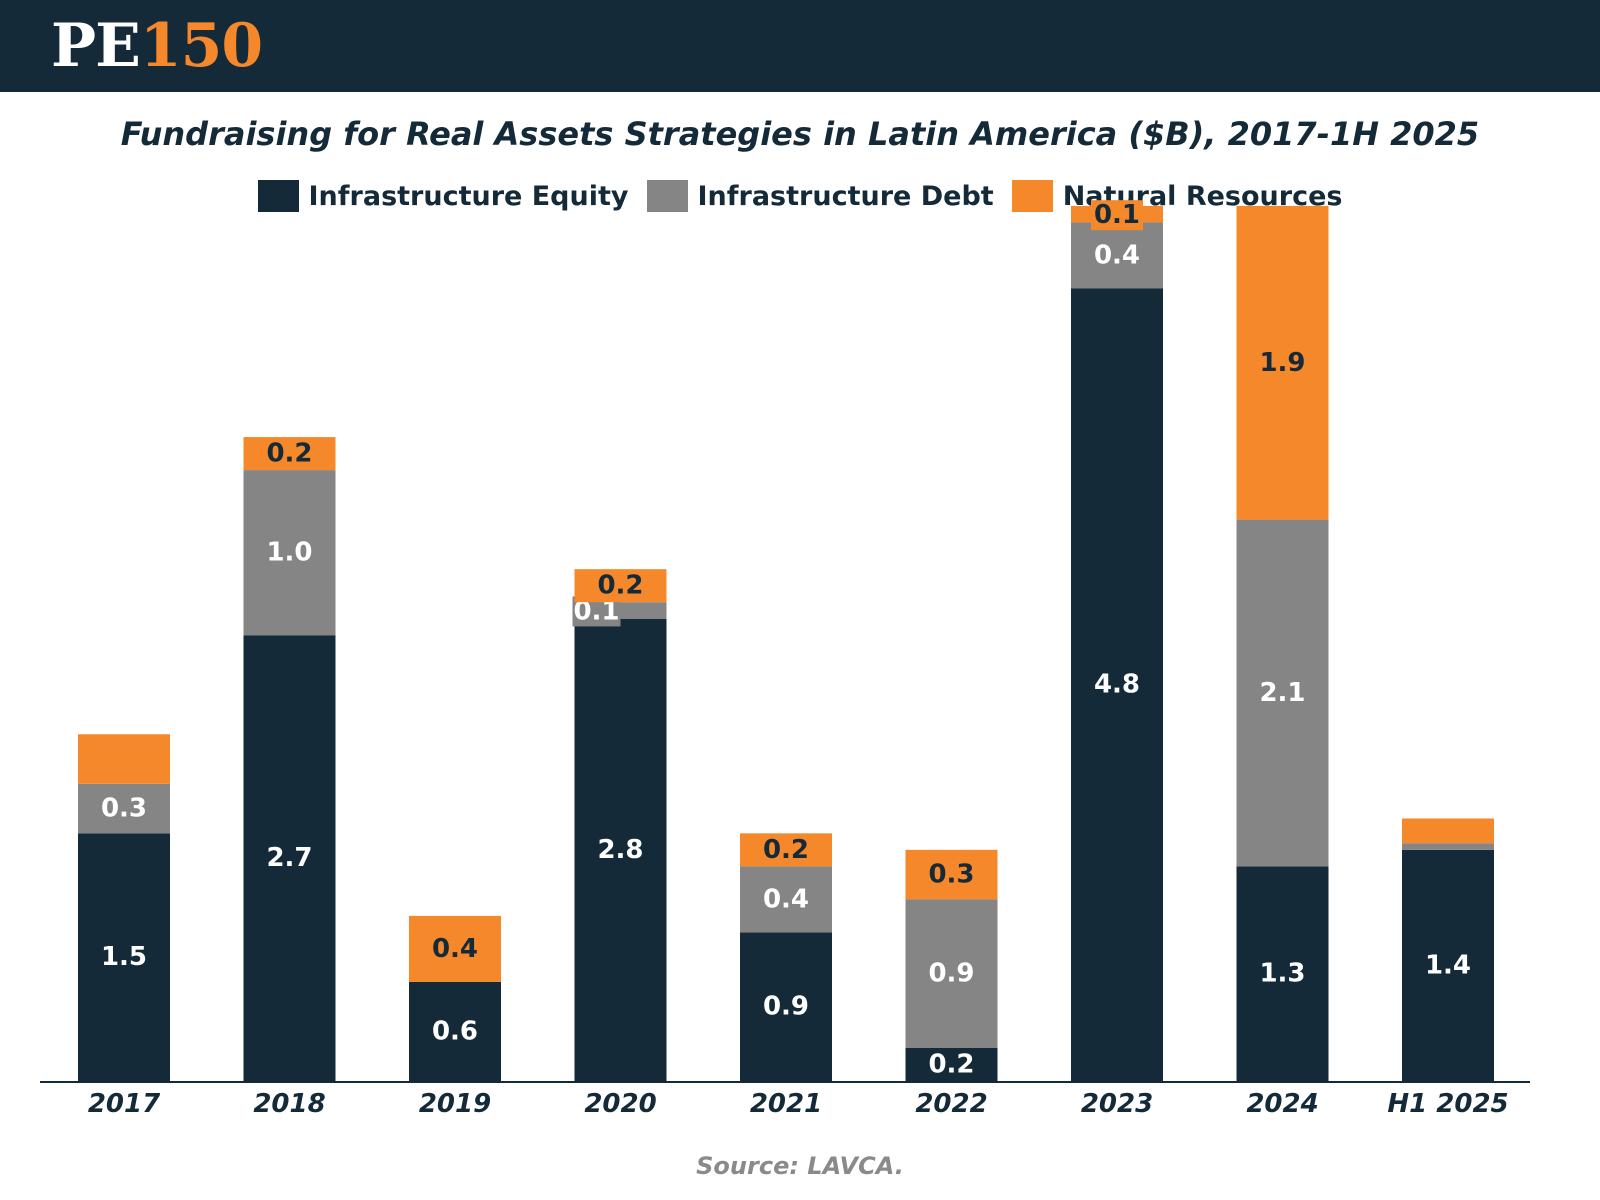  I want to click on bar-equity-2024, so click(1282, 973).